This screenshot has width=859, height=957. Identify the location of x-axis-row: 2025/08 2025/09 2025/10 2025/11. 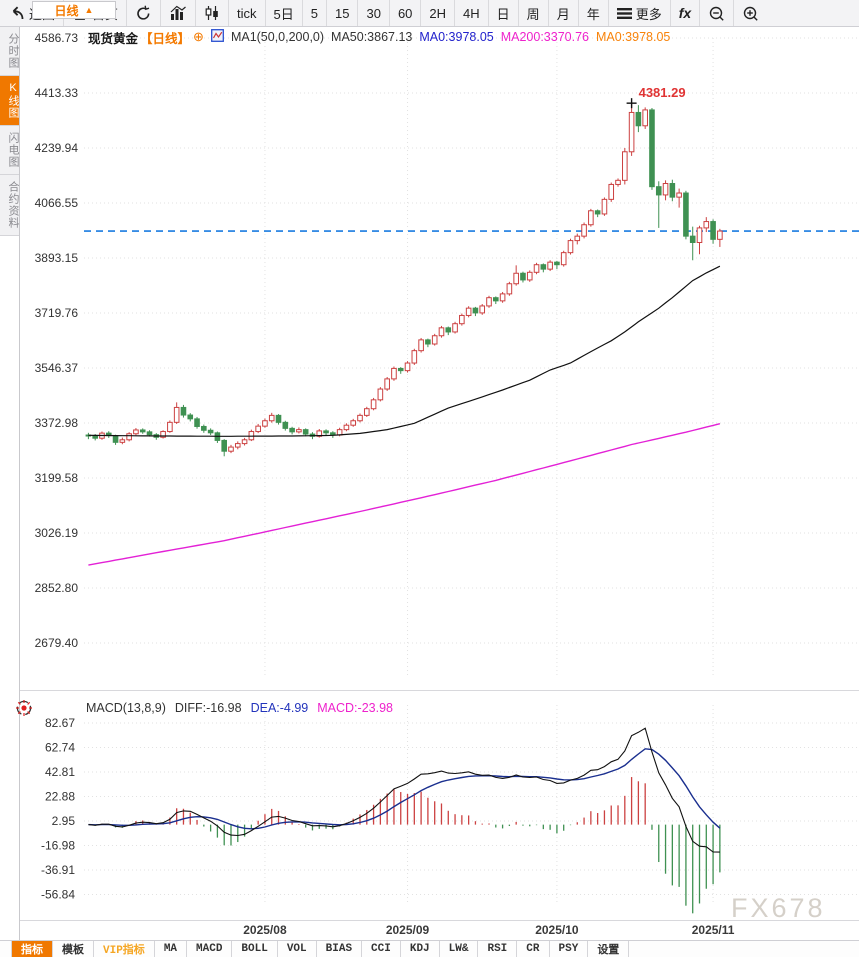
(439, 930).